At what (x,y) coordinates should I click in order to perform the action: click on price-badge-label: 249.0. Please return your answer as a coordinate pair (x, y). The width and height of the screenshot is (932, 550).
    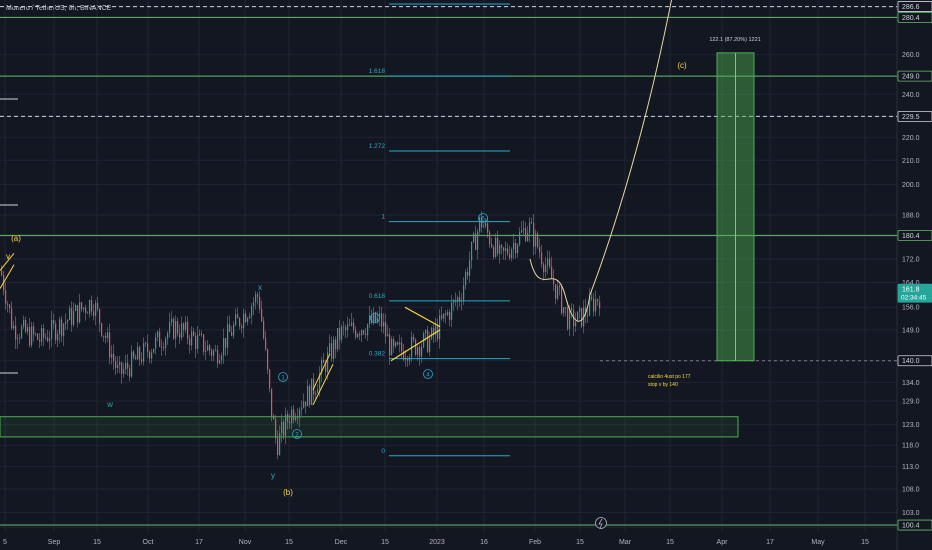
    Looking at the image, I should click on (911, 77).